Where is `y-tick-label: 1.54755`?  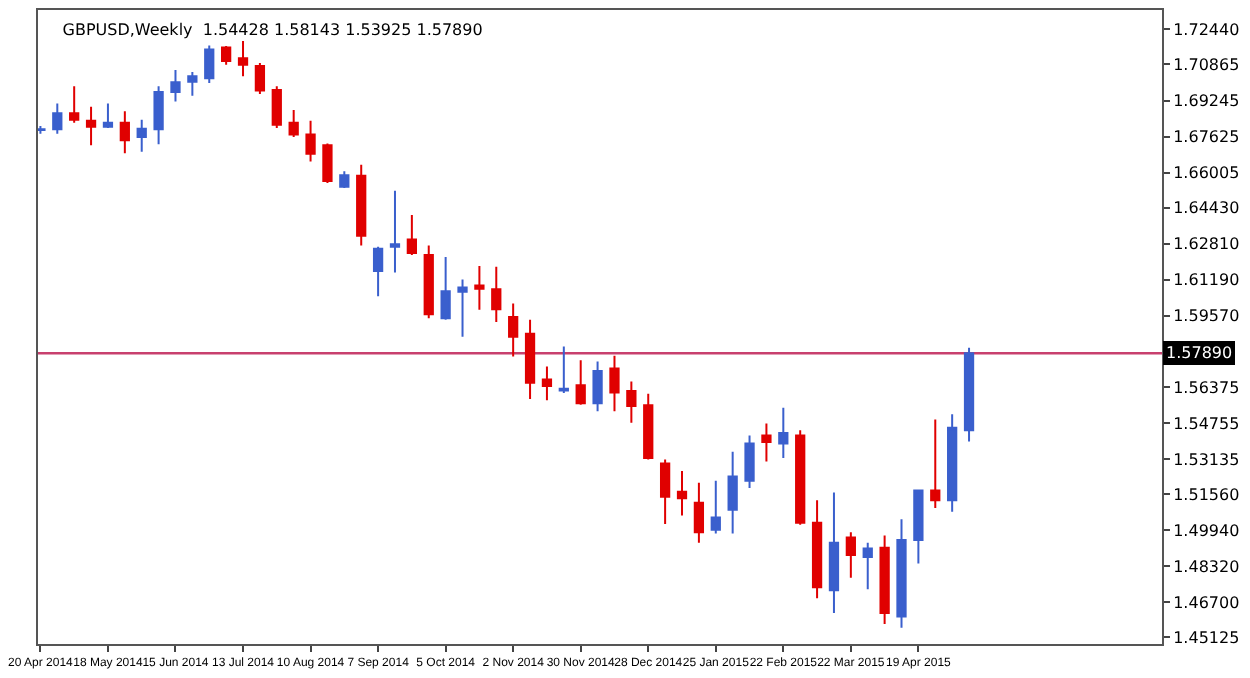 y-tick-label: 1.54755 is located at coordinates (1206, 423).